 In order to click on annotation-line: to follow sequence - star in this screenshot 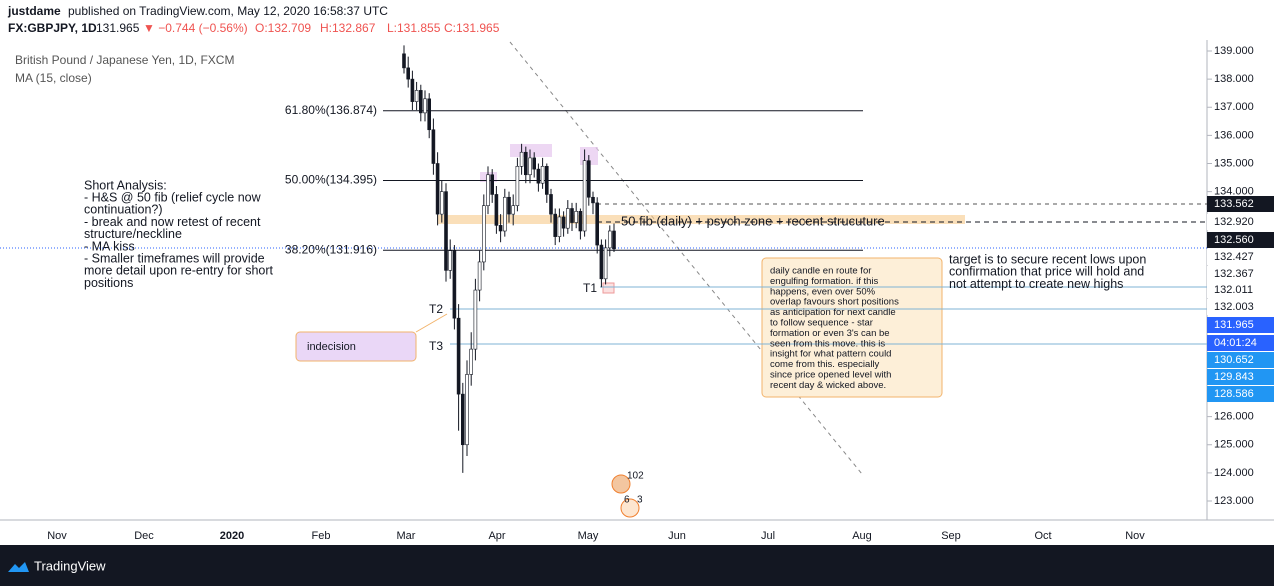, I will do `click(821, 323)`.